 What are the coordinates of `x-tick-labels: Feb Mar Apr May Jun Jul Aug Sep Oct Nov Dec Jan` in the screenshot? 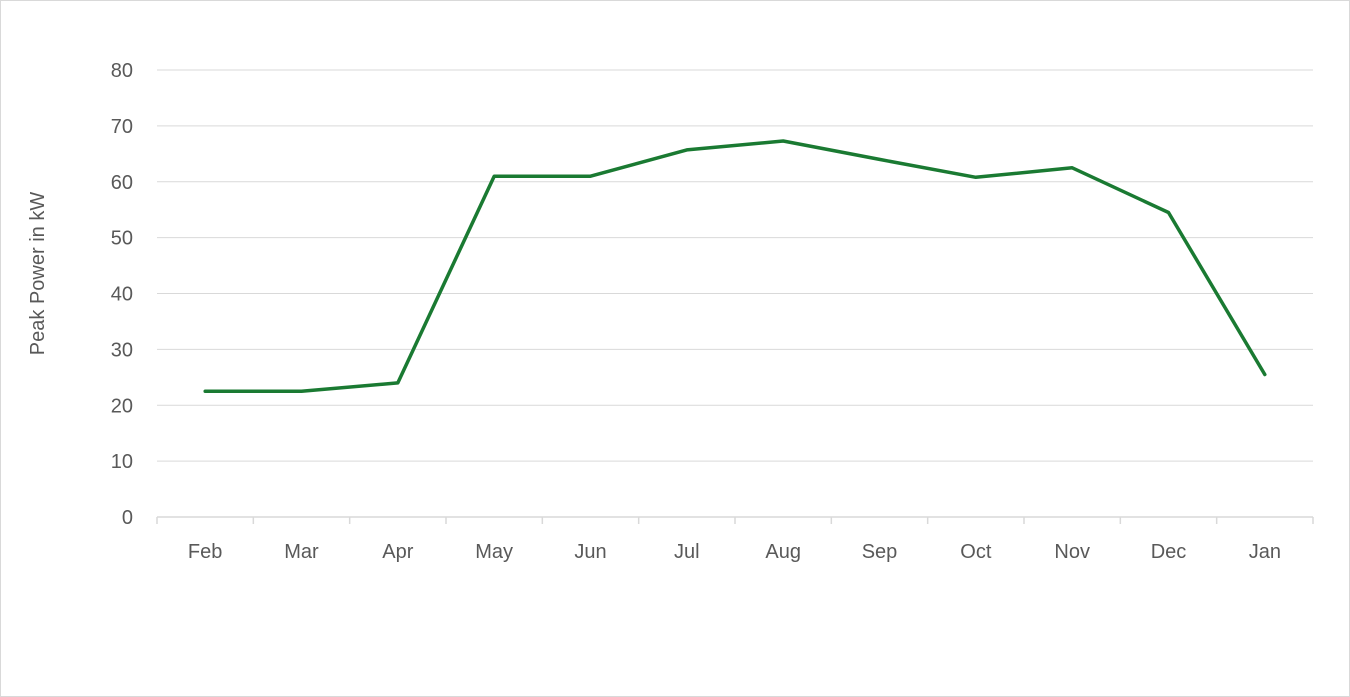 It's located at (734, 552).